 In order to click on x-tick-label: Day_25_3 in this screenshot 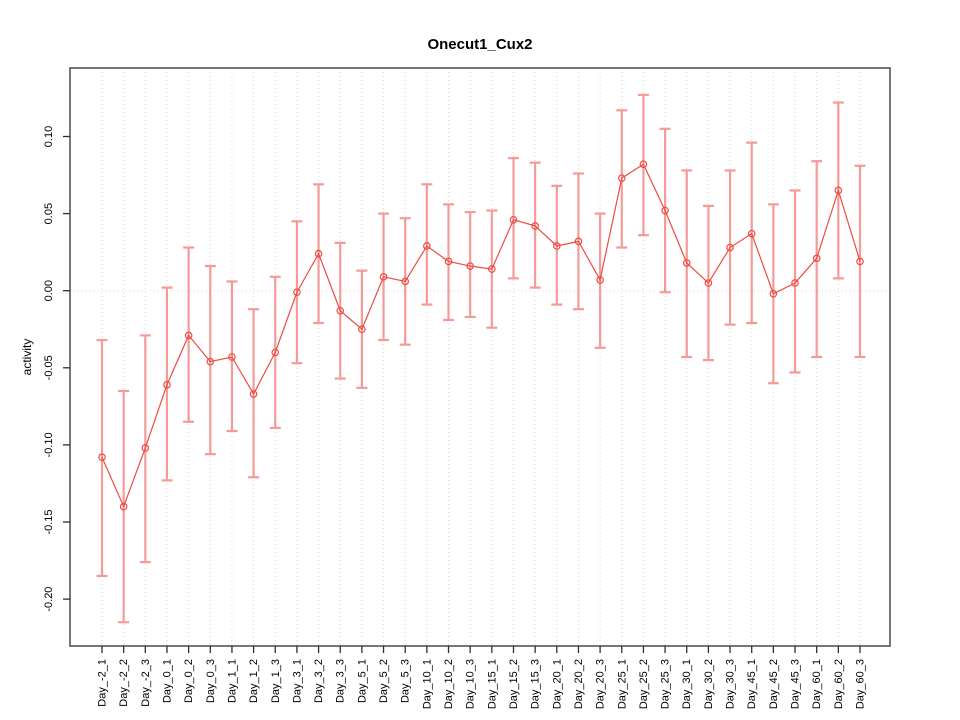, I will do `click(666, 684)`.